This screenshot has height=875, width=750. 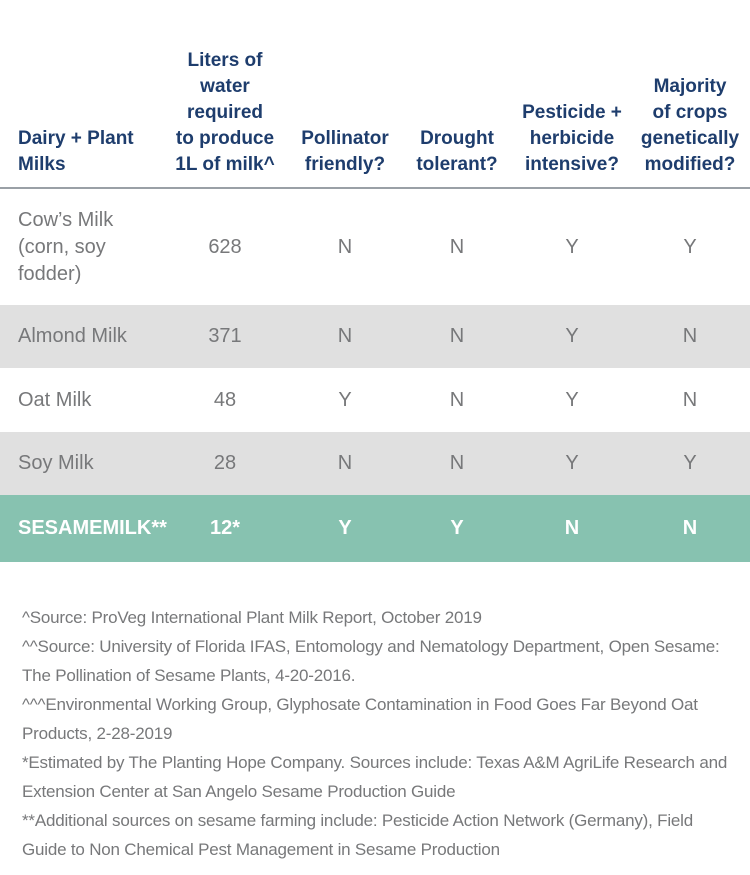 I want to click on column-header-drought-tolerant: Drought tolerant?, so click(x=457, y=139).